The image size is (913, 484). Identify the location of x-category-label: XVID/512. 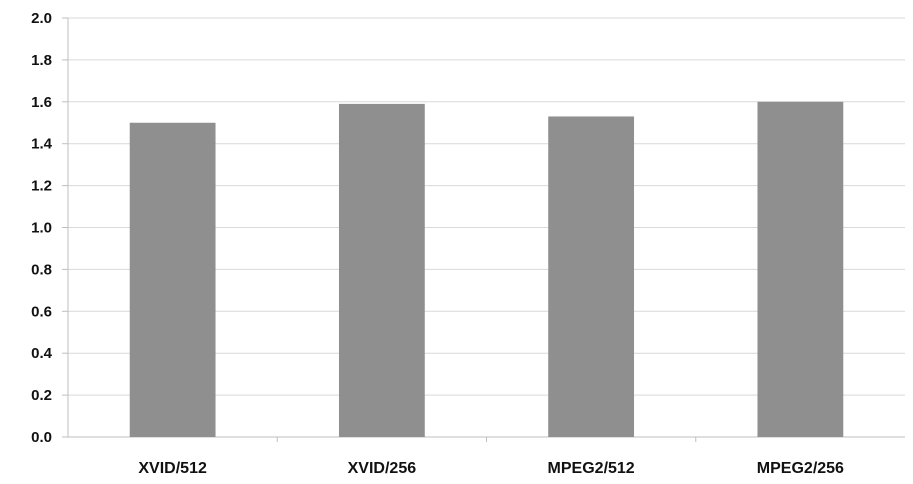
(172, 468).